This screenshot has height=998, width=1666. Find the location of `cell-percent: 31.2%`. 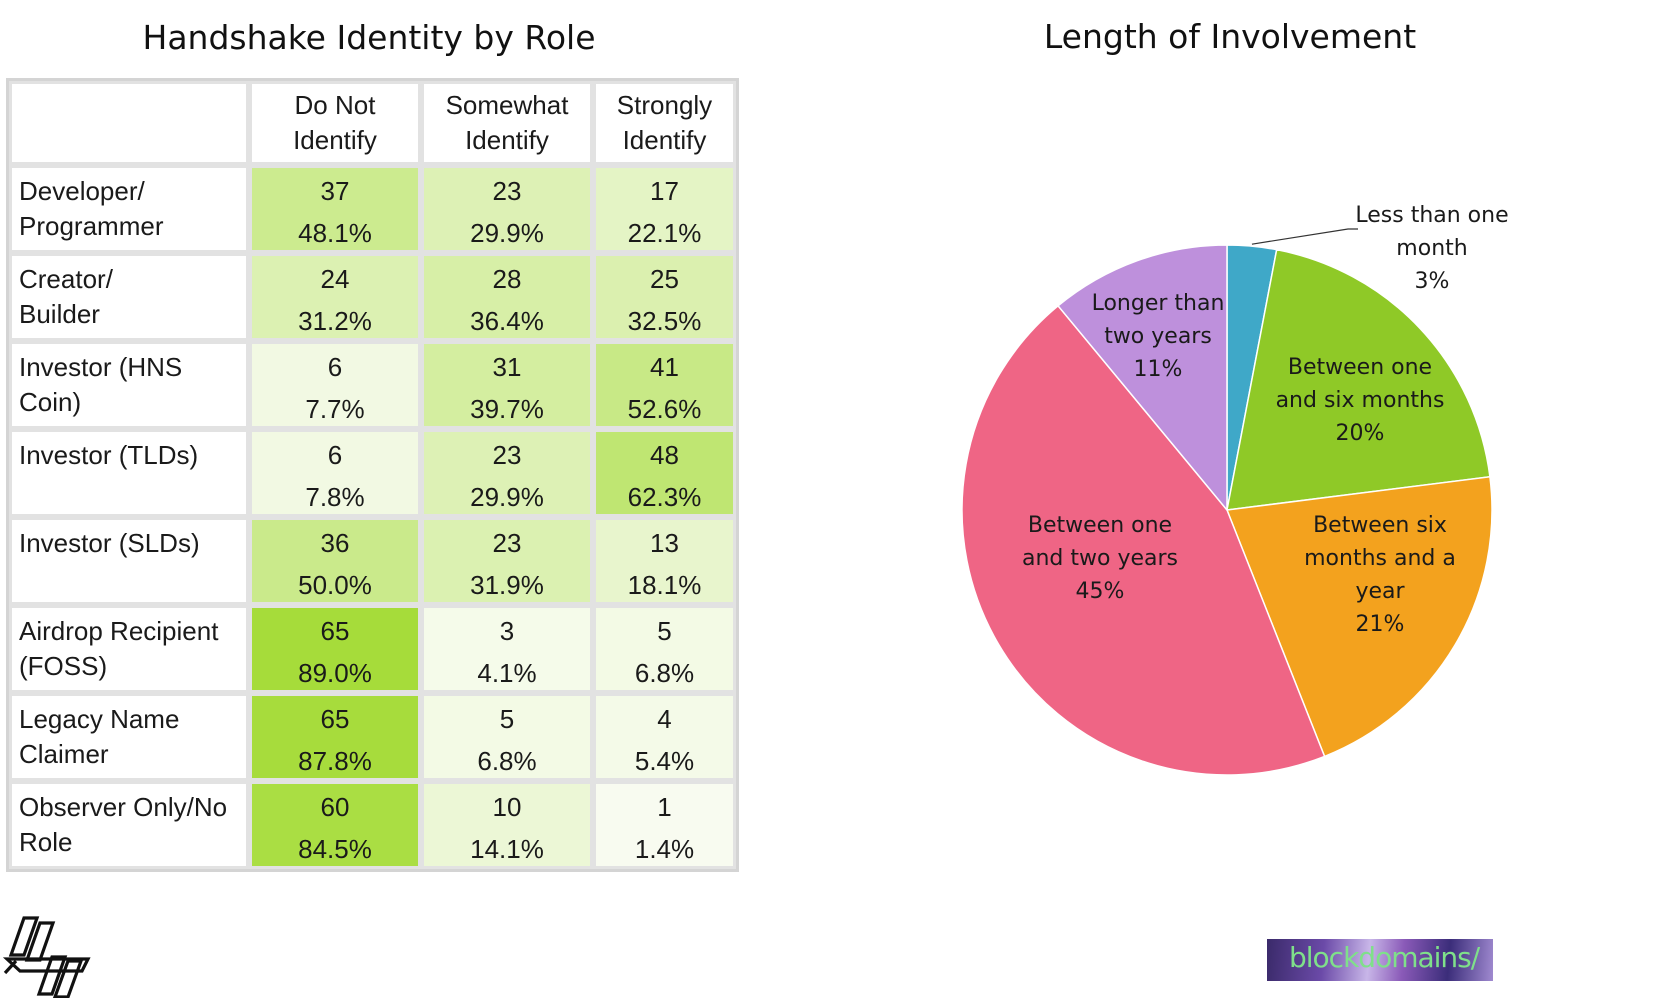

cell-percent: 31.2% is located at coordinates (335, 321).